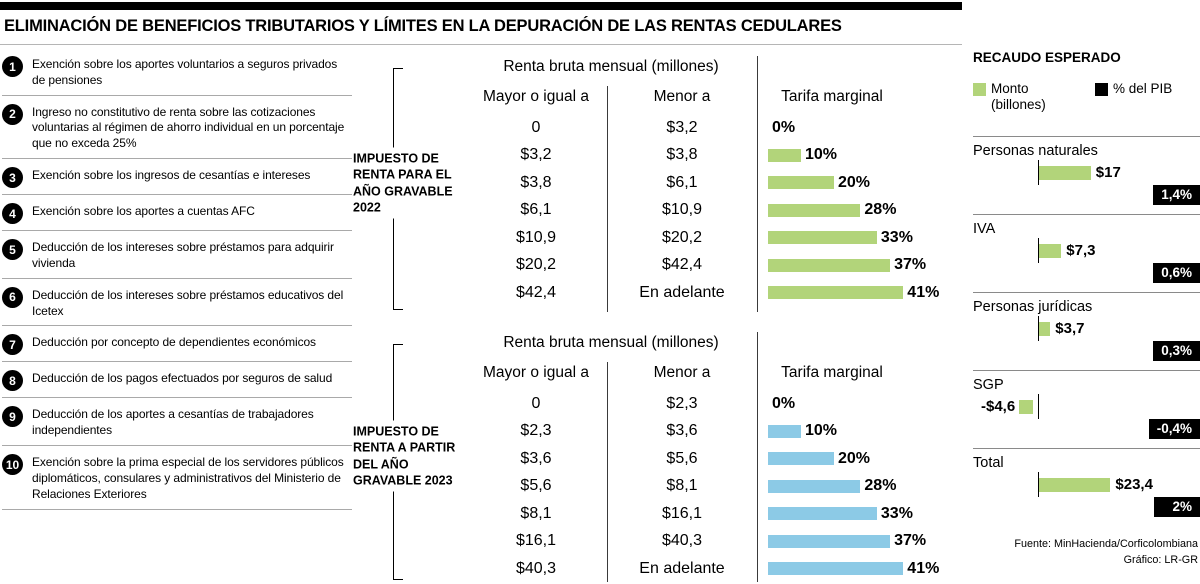 Image resolution: width=1200 pixels, height=584 pixels. Describe the element at coordinates (715, 432) in the screenshot. I see `table-row: $2,3 $3,6 10%` at that location.